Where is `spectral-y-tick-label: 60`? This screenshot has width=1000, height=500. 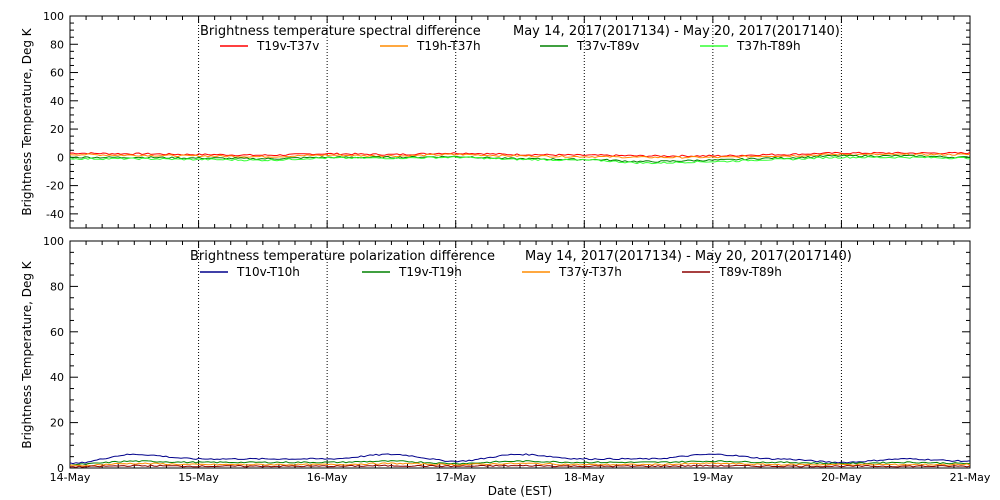 spectral-y-tick-label: 60 is located at coordinates (57, 73).